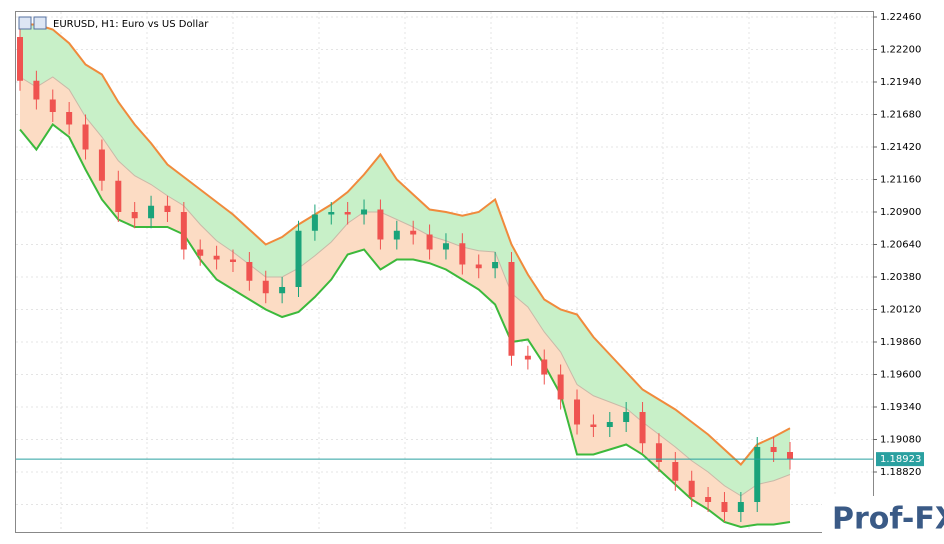 The image size is (944, 544). I want to click on y-tick-label: 1.21160, so click(900, 180).